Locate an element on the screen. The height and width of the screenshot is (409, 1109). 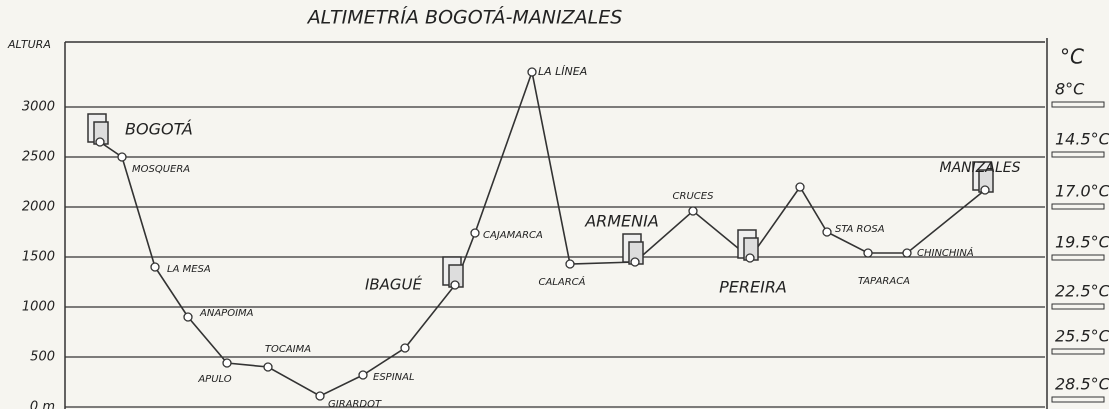
stop-label: ESPINAL is located at coordinates (394, 377).